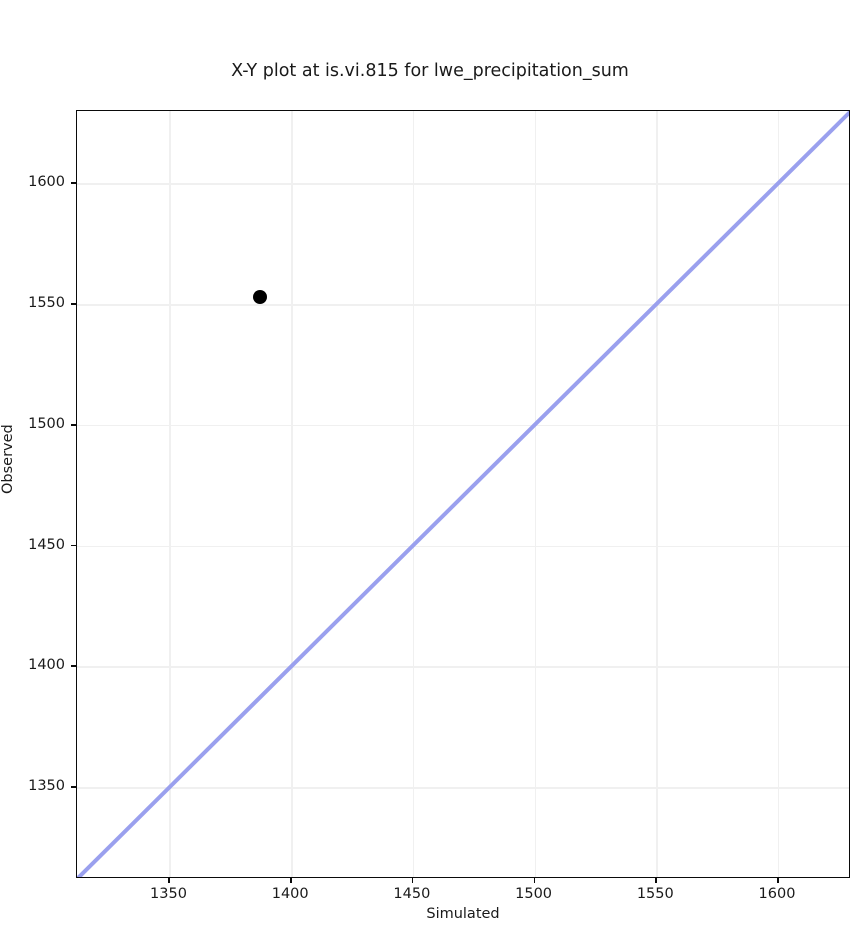  What do you see at coordinates (46, 182) in the screenshot?
I see `y-axis-tick-label: 1600` at bounding box center [46, 182].